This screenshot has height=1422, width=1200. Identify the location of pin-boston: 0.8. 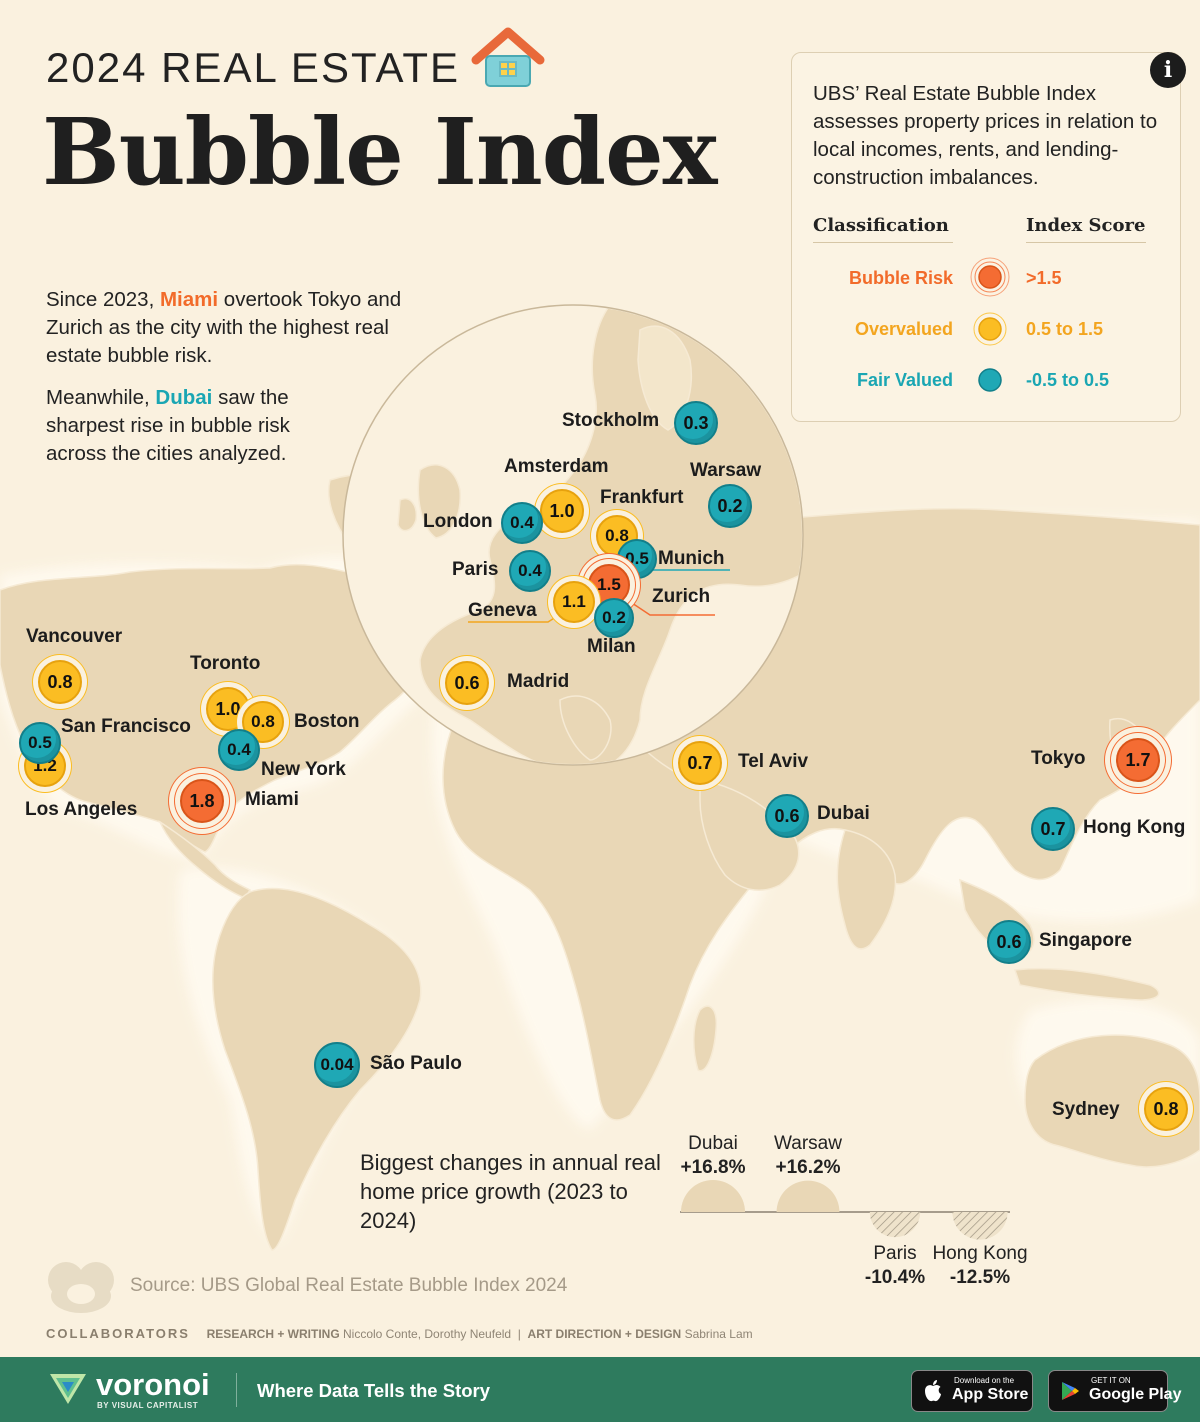
(263, 722).